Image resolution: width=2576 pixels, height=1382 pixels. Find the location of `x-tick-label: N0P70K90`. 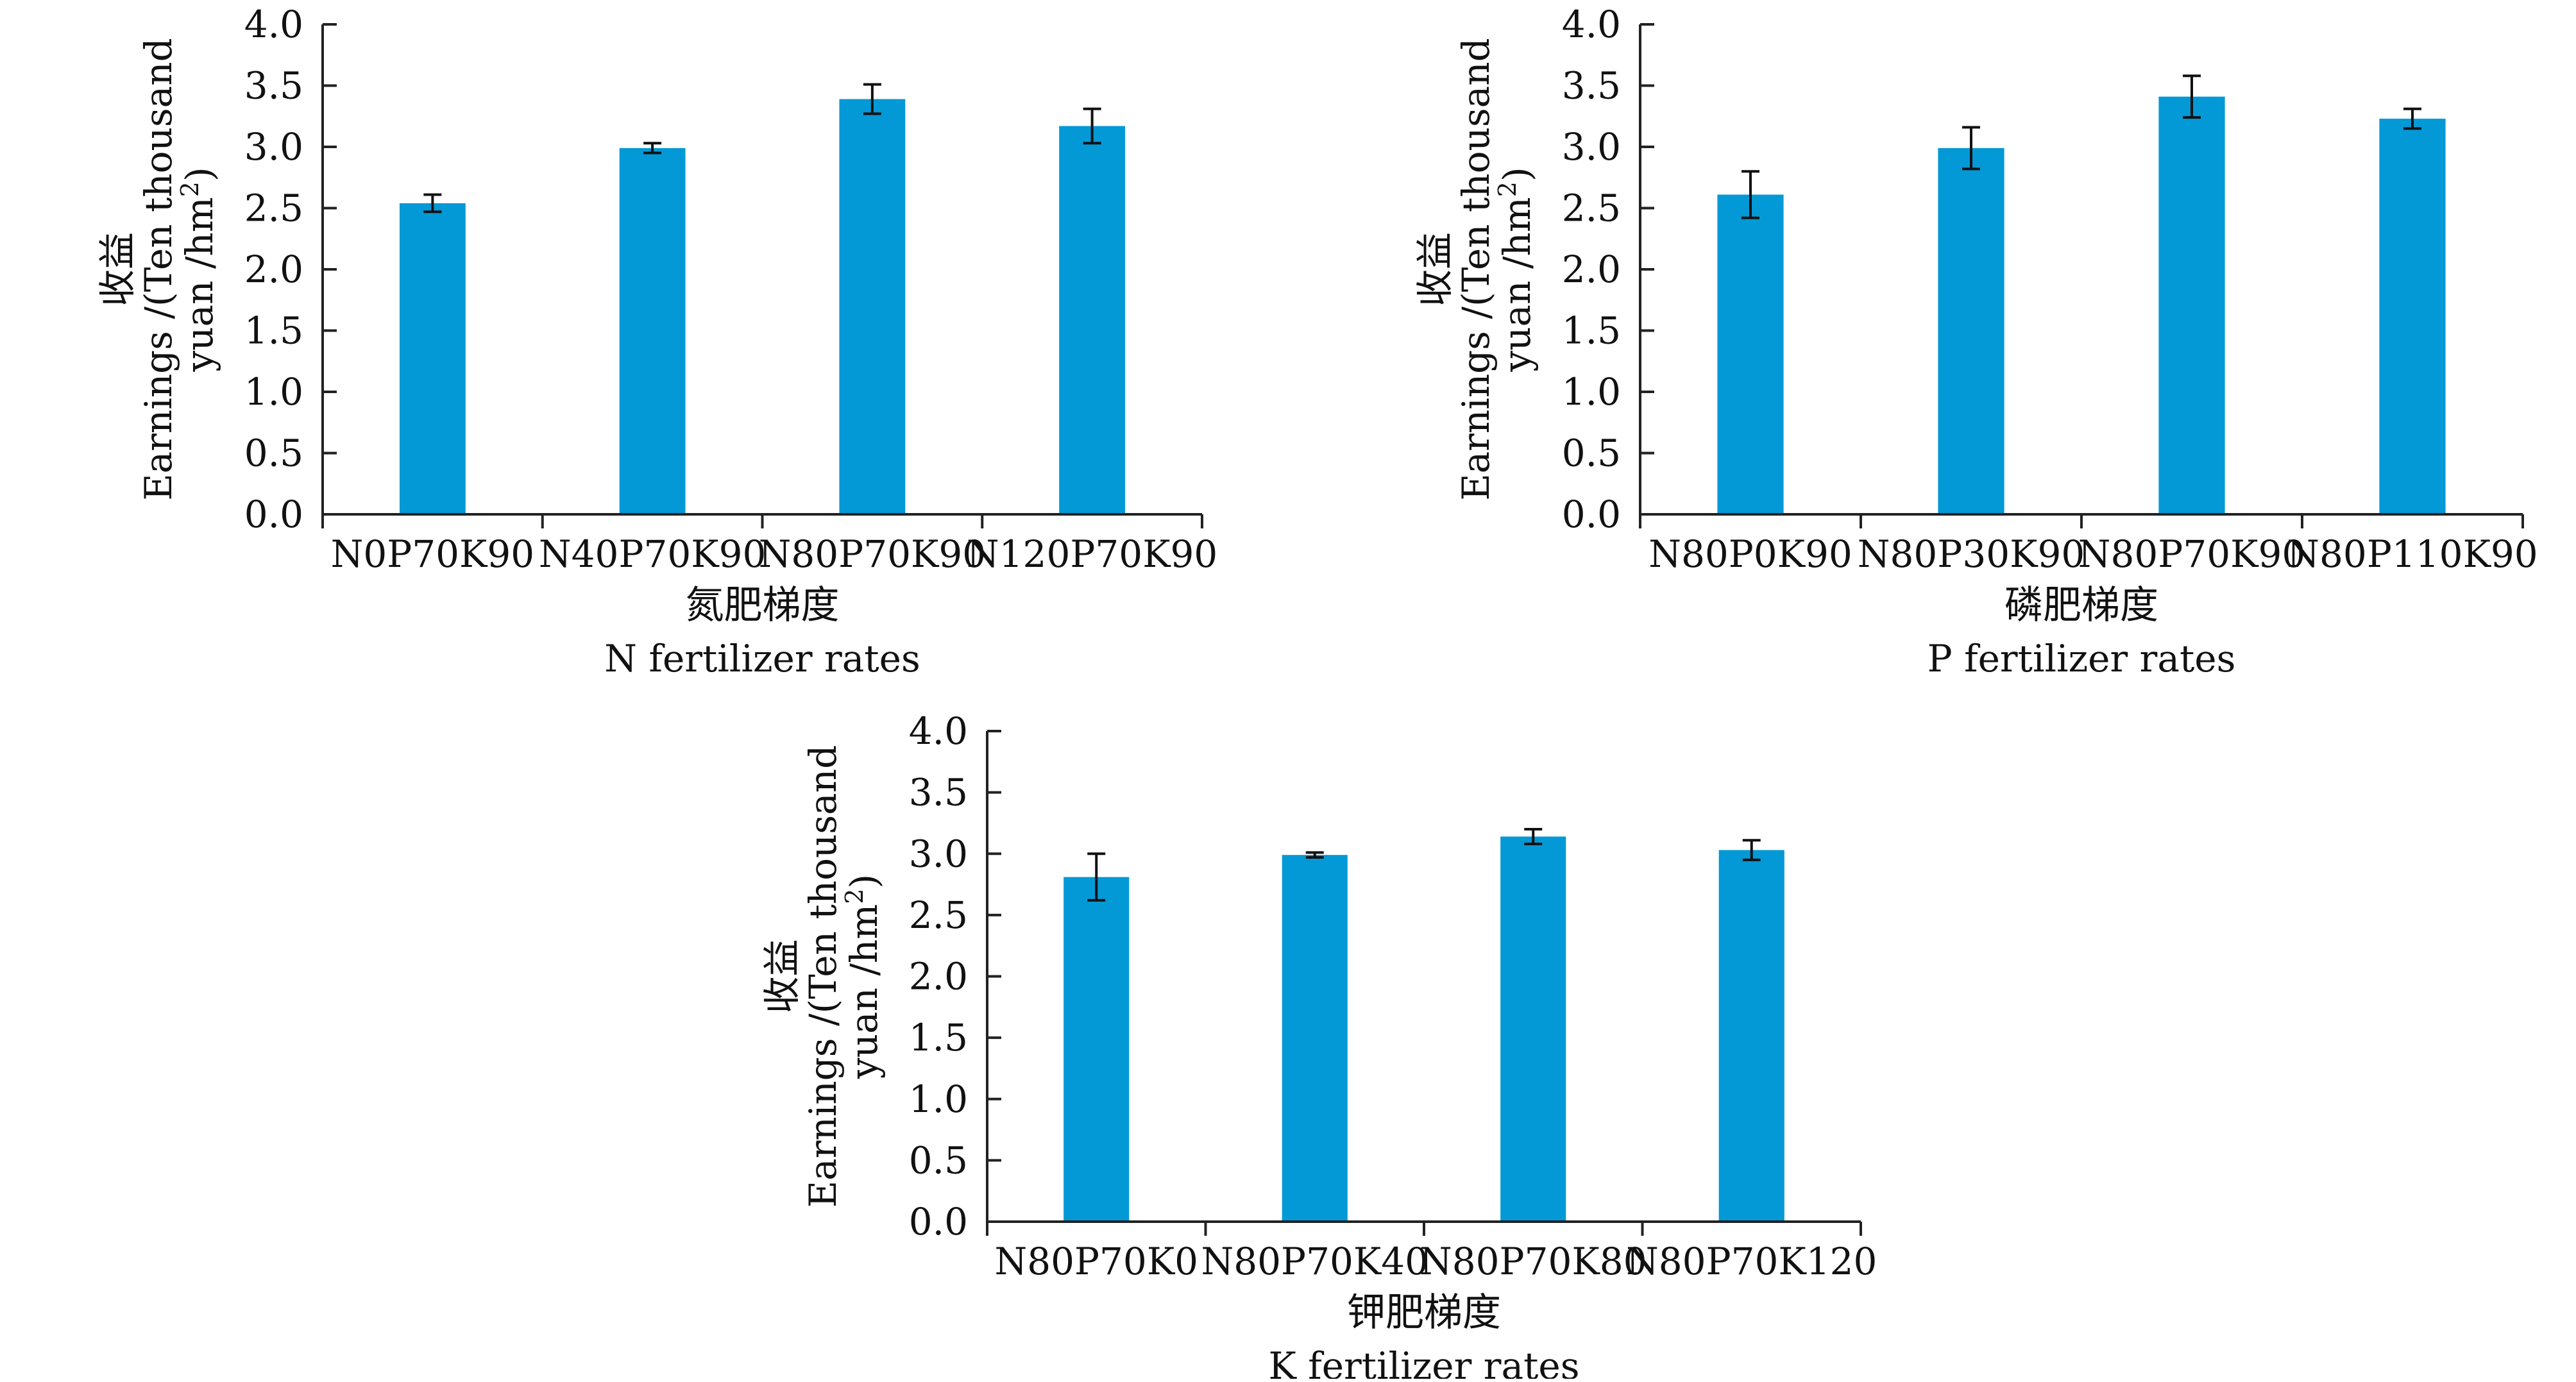

x-tick-label: N0P70K90 is located at coordinates (433, 554).